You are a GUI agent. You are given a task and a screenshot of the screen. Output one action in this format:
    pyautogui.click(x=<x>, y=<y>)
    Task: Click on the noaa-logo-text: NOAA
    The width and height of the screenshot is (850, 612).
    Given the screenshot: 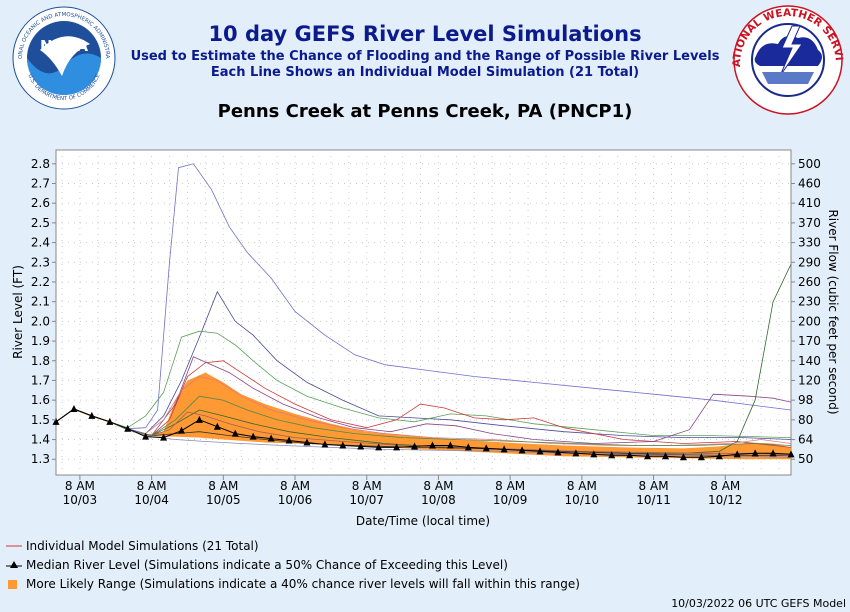 What is the action you would take?
    pyautogui.click(x=64, y=46)
    